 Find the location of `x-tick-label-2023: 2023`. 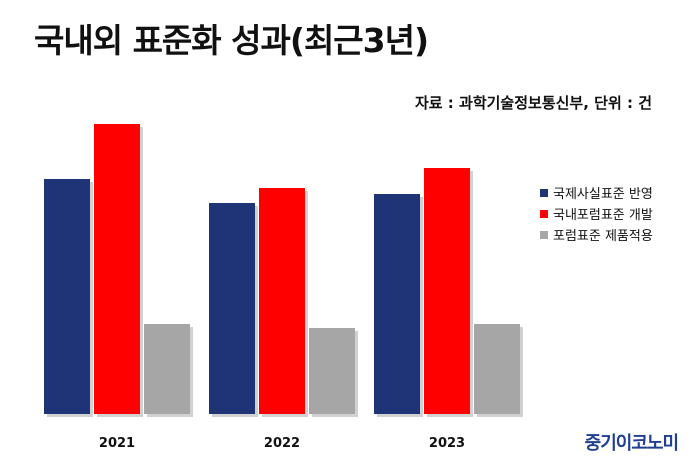

x-tick-label-2023: 2023 is located at coordinates (447, 443).